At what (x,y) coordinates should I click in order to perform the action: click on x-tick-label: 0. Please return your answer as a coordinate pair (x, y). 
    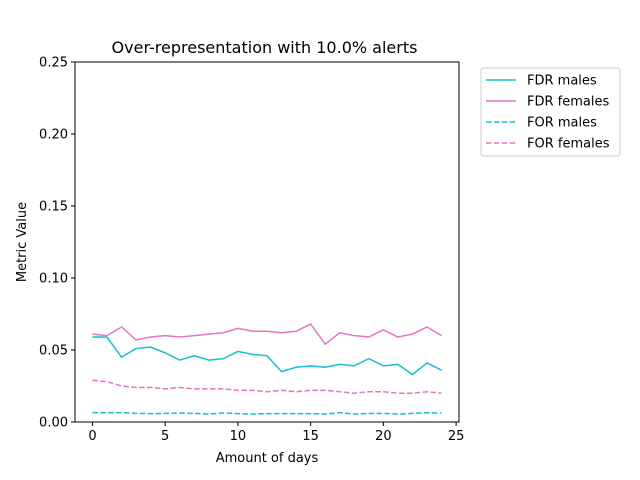
    Looking at the image, I should click on (92, 436).